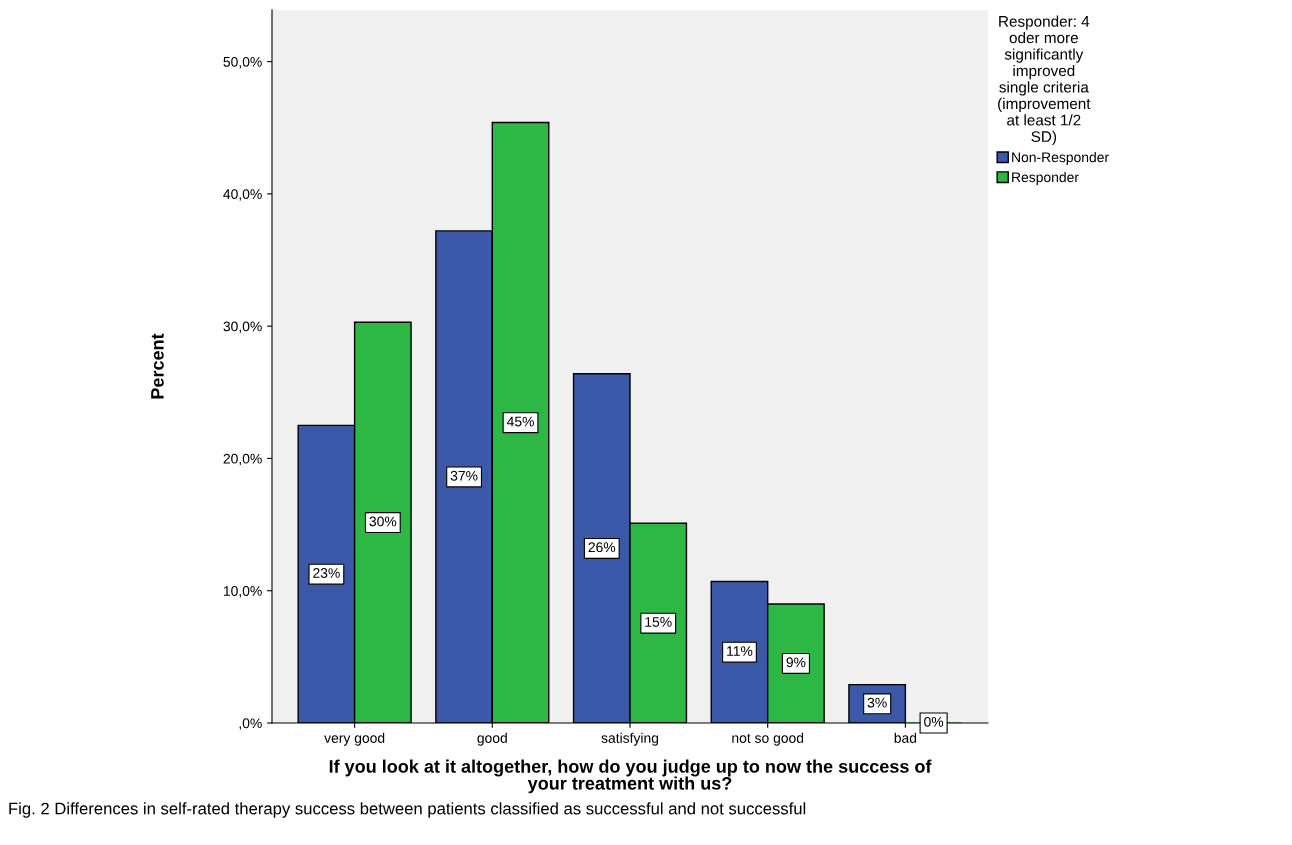  Describe the element at coordinates (383, 521) in the screenshot. I see `data-label: 30%` at that location.